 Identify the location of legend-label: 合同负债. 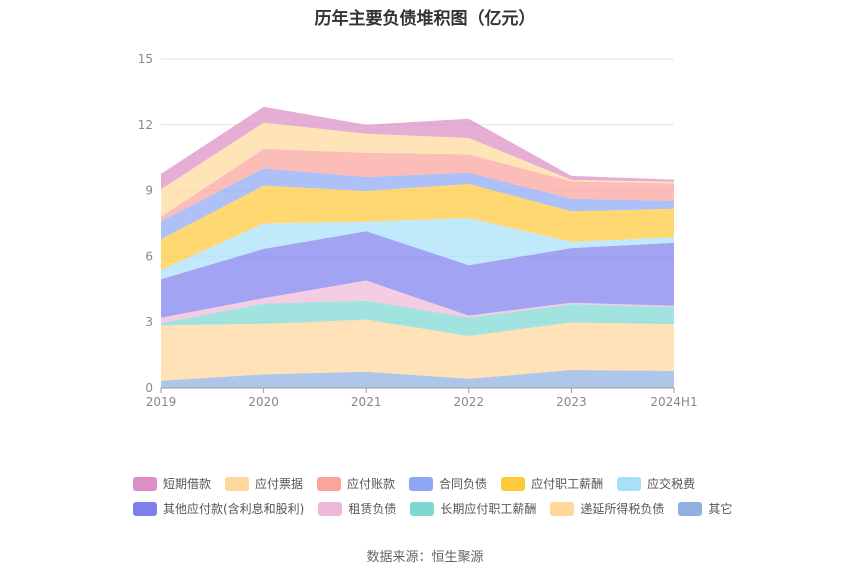
(463, 484).